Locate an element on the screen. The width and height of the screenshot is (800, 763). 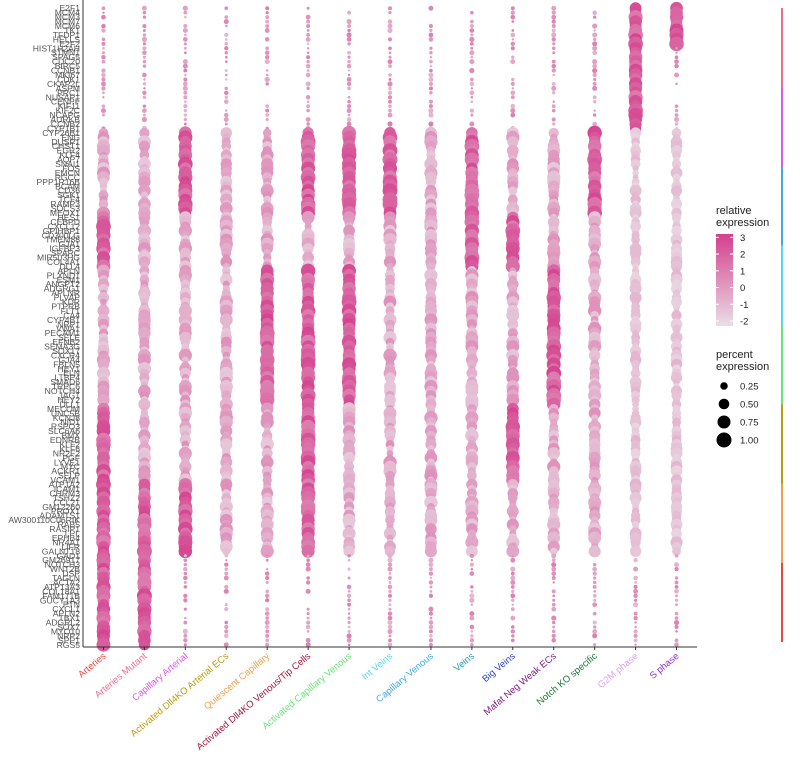
dot-CENPF-Notch KO specific is located at coordinates (594, 101).